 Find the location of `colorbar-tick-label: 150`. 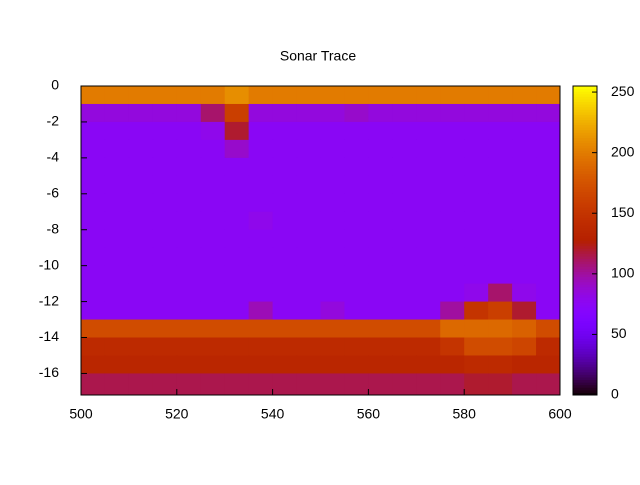

colorbar-tick-label: 150 is located at coordinates (623, 212).